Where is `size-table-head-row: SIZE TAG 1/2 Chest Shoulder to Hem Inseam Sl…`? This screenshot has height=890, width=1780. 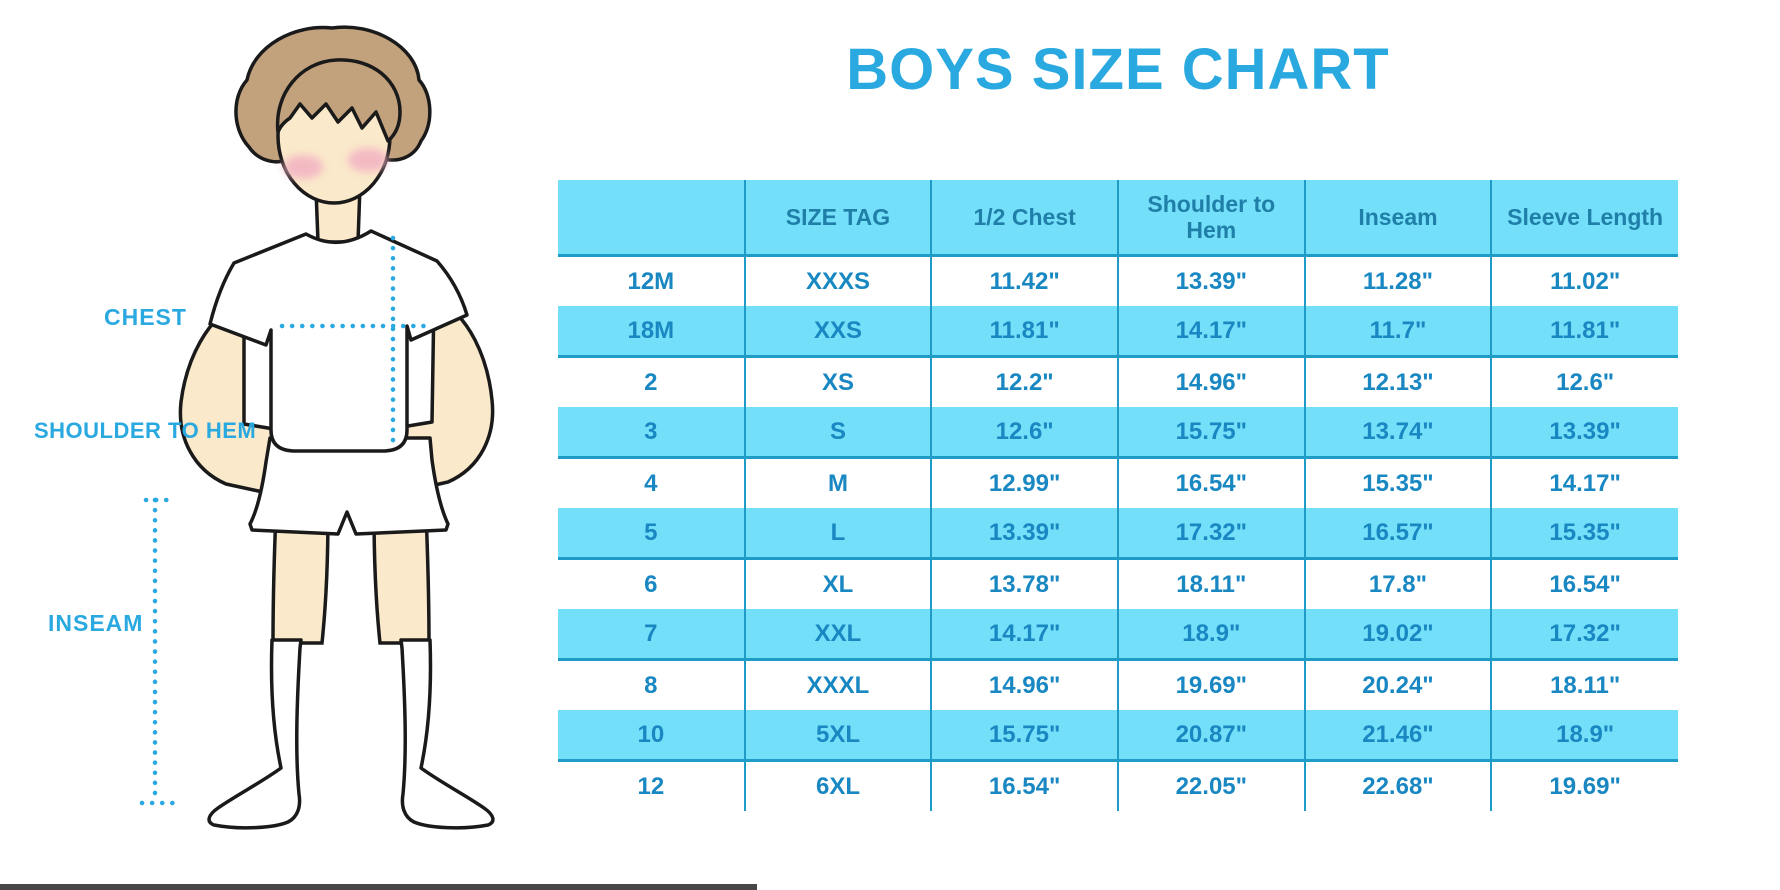
size-table-head-row: SIZE TAG 1/2 Chest Shoulder to Hem Inseam Sl… is located at coordinates (1118, 218).